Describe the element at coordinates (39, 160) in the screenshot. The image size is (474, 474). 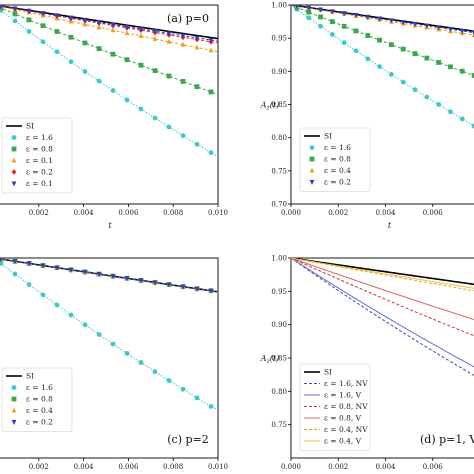
I see `legend-label: ε = 0.1` at that location.